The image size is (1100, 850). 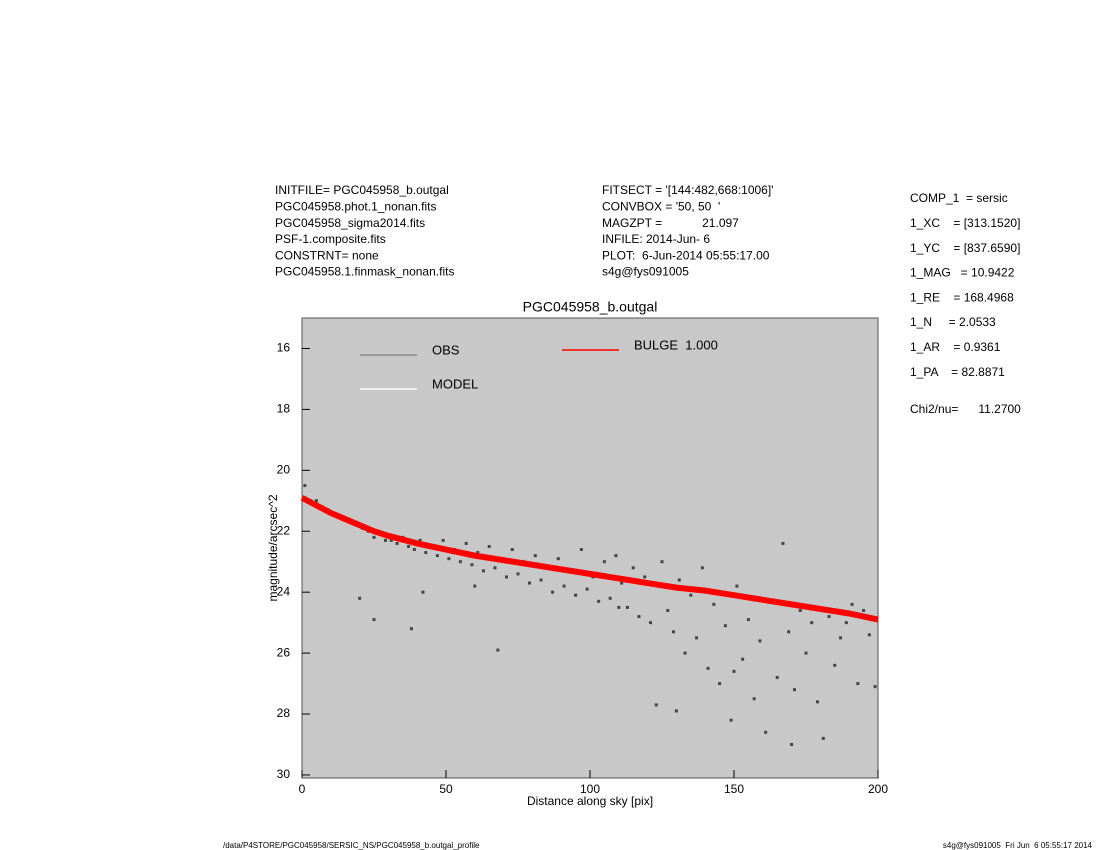 I want to click on y-tick-label: 26, so click(x=284, y=652).